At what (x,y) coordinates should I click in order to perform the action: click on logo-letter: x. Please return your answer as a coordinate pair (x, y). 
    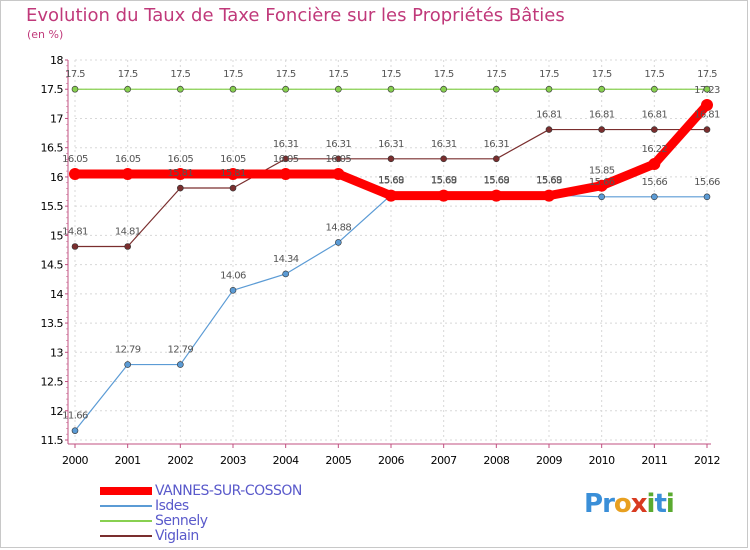
    Looking at the image, I should click on (639, 504).